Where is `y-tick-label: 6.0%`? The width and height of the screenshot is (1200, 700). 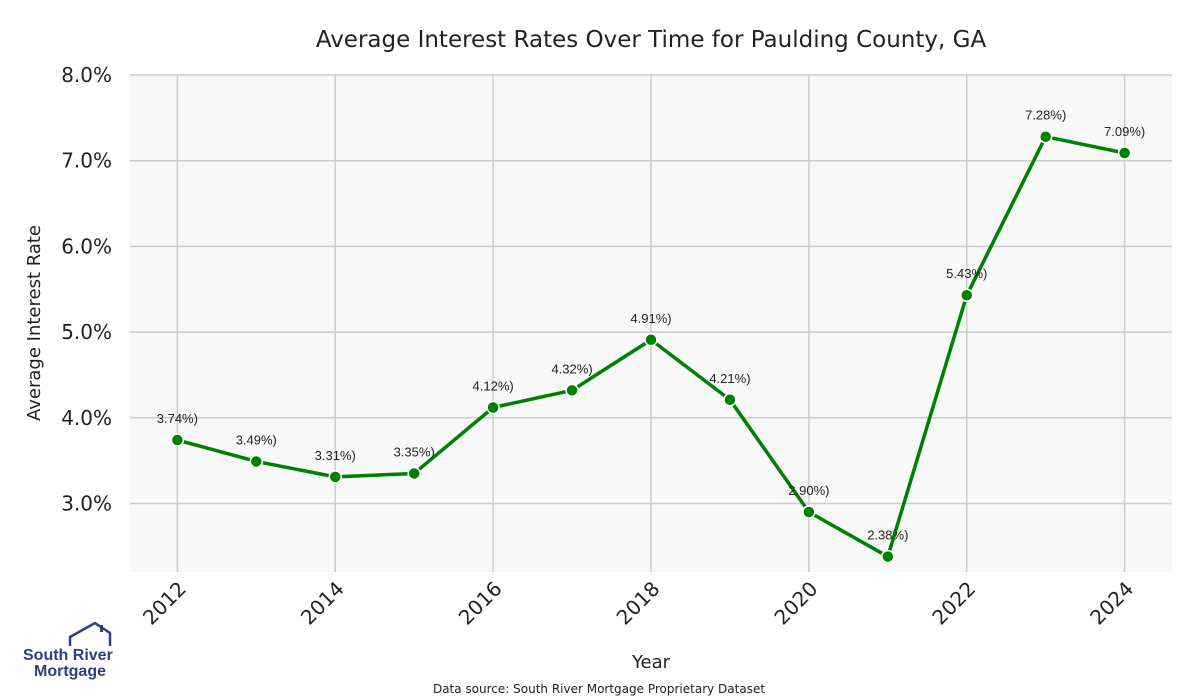
y-tick-label: 6.0% is located at coordinates (86, 246).